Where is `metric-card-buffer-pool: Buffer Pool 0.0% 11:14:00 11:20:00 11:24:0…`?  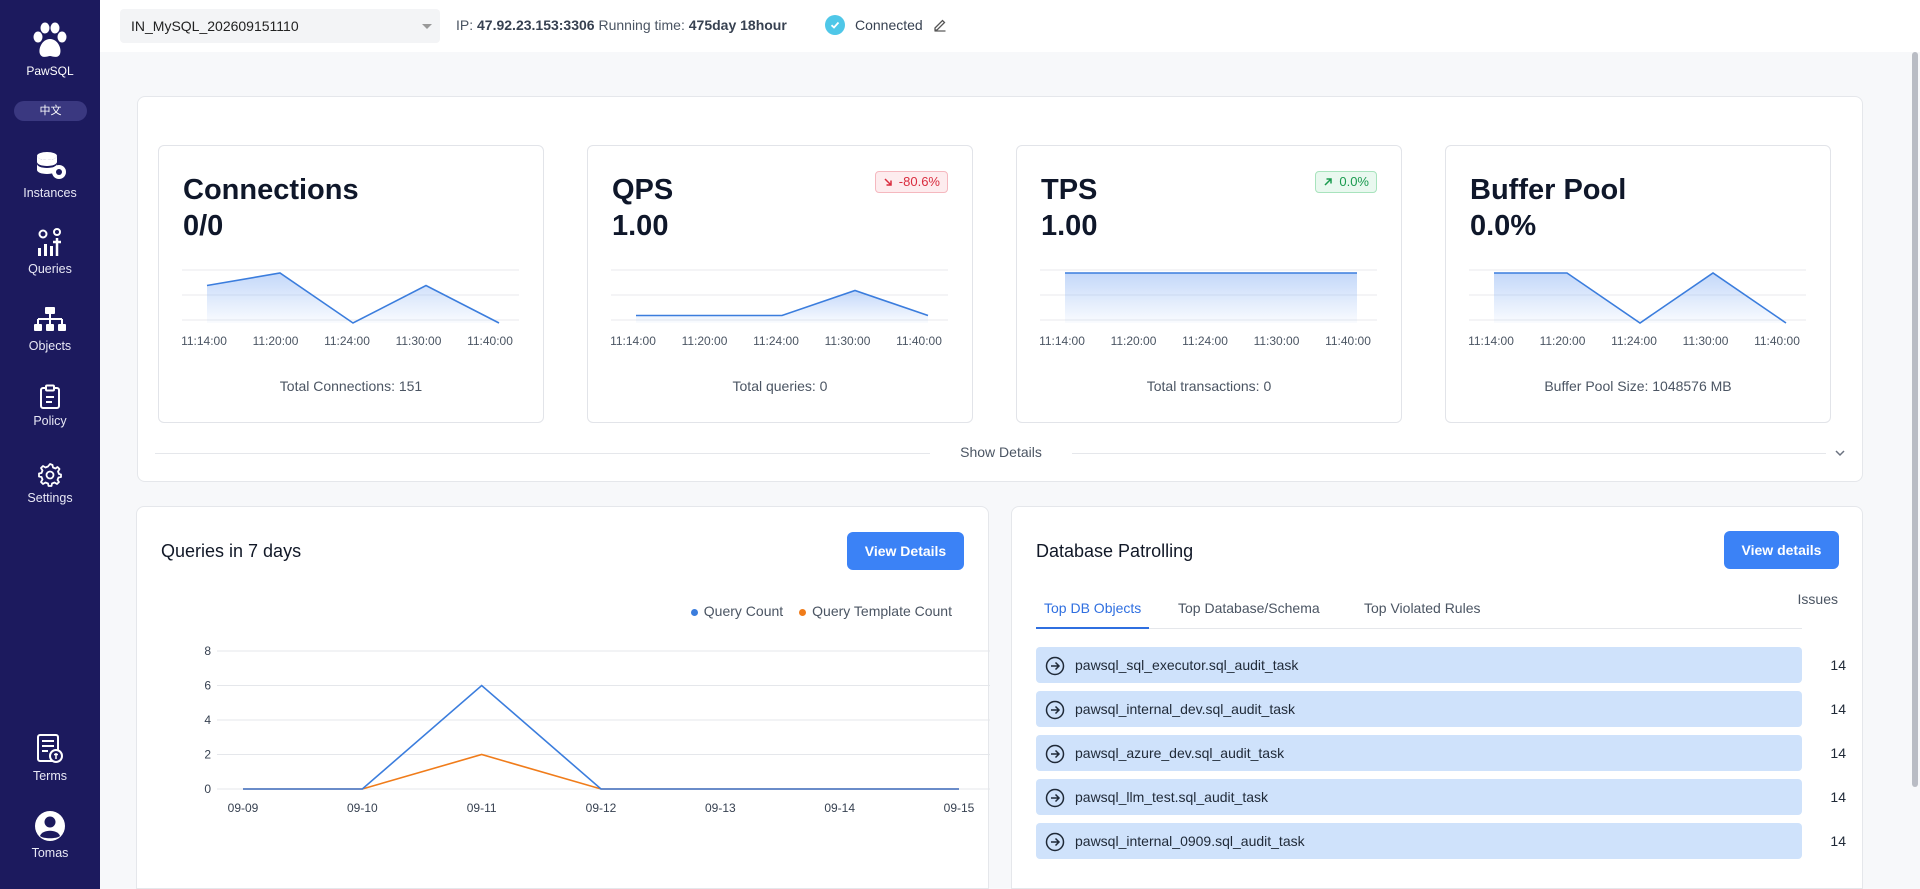 metric-card-buffer-pool: Buffer Pool 0.0% 11:14:00 11:20:00 11:24:0… is located at coordinates (1638, 284).